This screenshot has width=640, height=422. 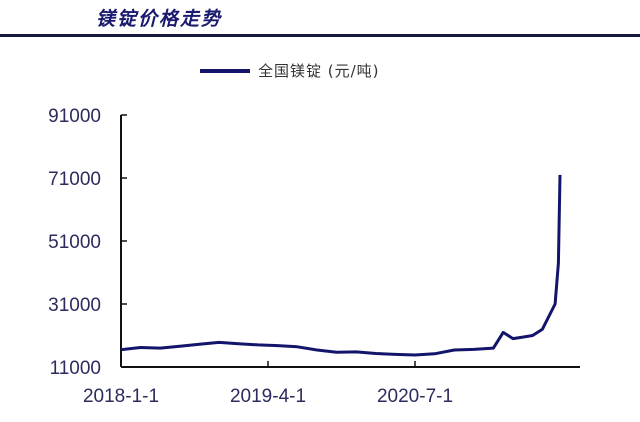 I want to click on y-tick-label: 31000, so click(x=74, y=305).